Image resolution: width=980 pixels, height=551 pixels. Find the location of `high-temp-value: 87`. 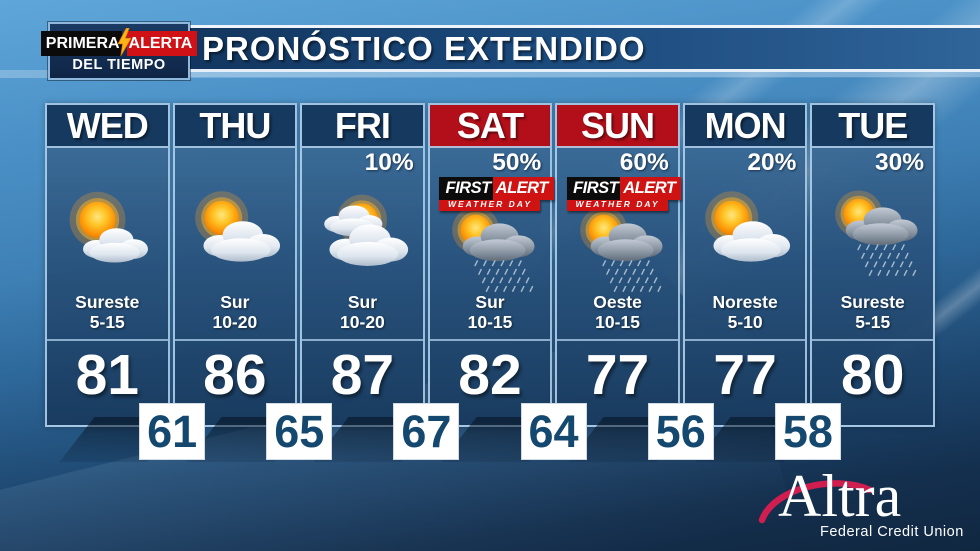

high-temp-value: 87 is located at coordinates (362, 382).